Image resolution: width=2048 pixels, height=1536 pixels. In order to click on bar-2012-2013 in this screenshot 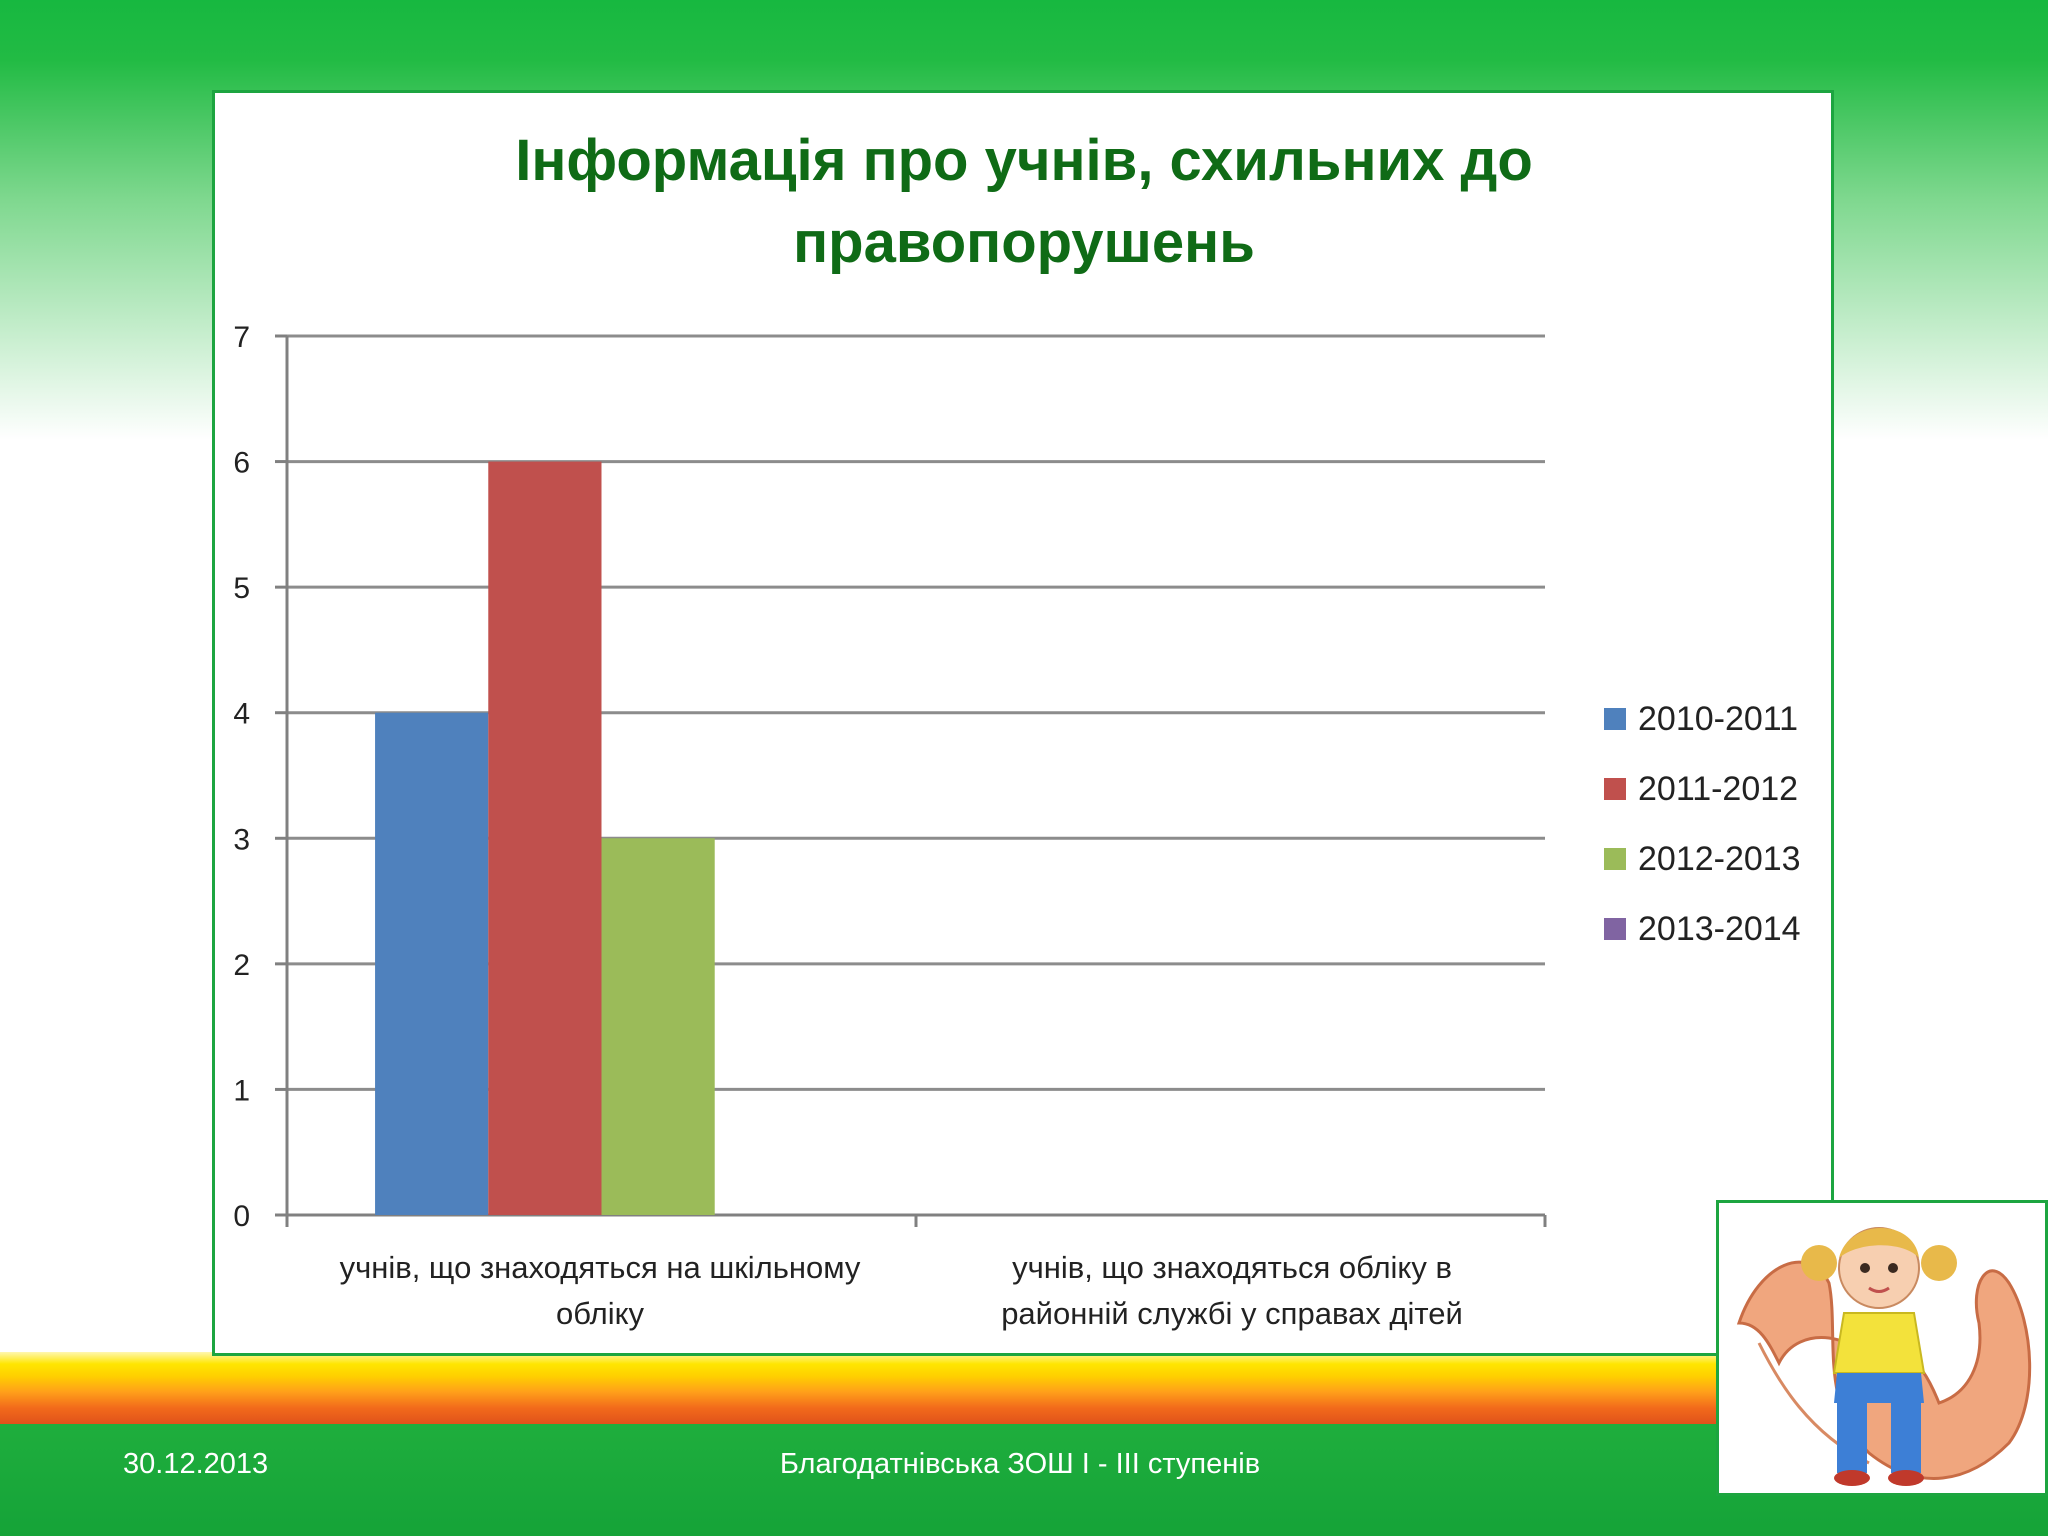, I will do `click(658, 1026)`.